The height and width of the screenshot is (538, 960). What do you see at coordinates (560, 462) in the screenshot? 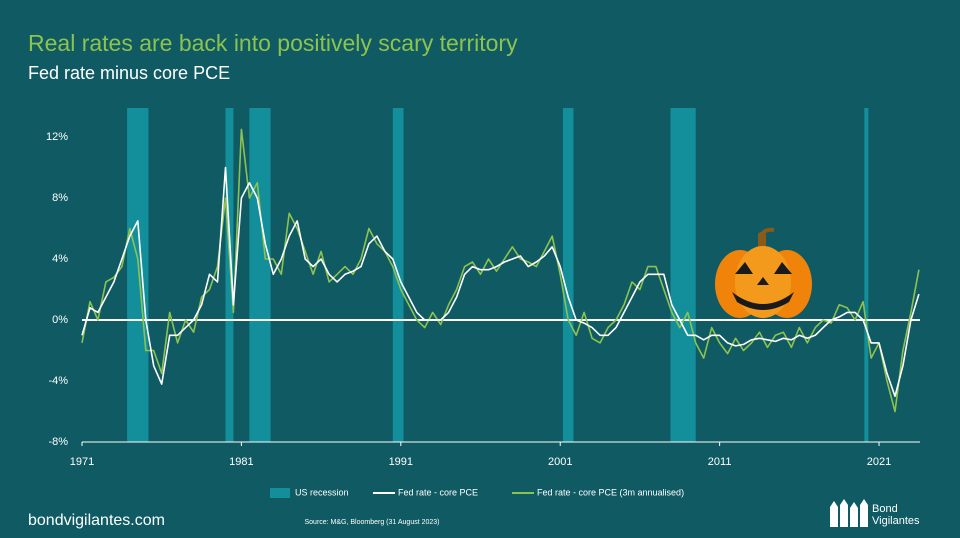
I see `x-tick-label: 2001` at bounding box center [560, 462].